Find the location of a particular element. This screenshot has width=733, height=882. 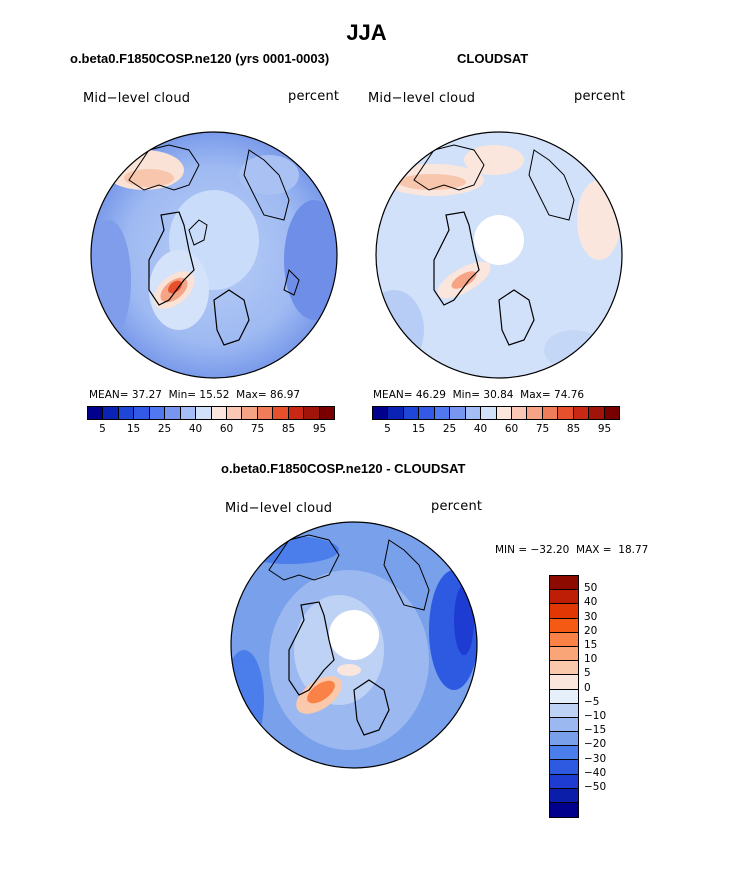

diff-field-label: Mid−level cloud is located at coordinates (279, 508).